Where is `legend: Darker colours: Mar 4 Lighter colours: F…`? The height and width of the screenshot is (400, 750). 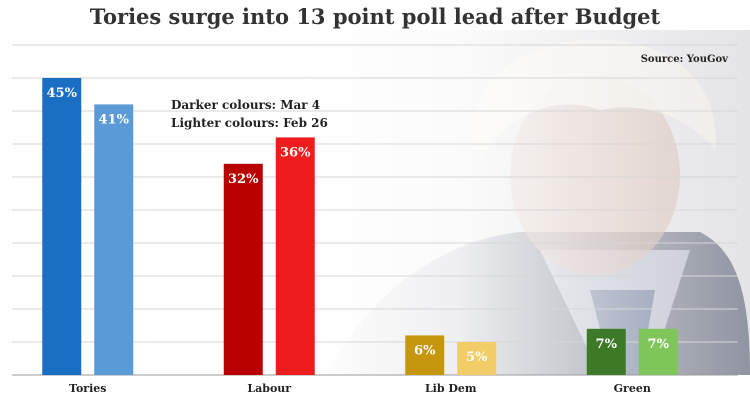
legend: Darker colours: Mar 4 Lighter colours: F… is located at coordinates (249, 114).